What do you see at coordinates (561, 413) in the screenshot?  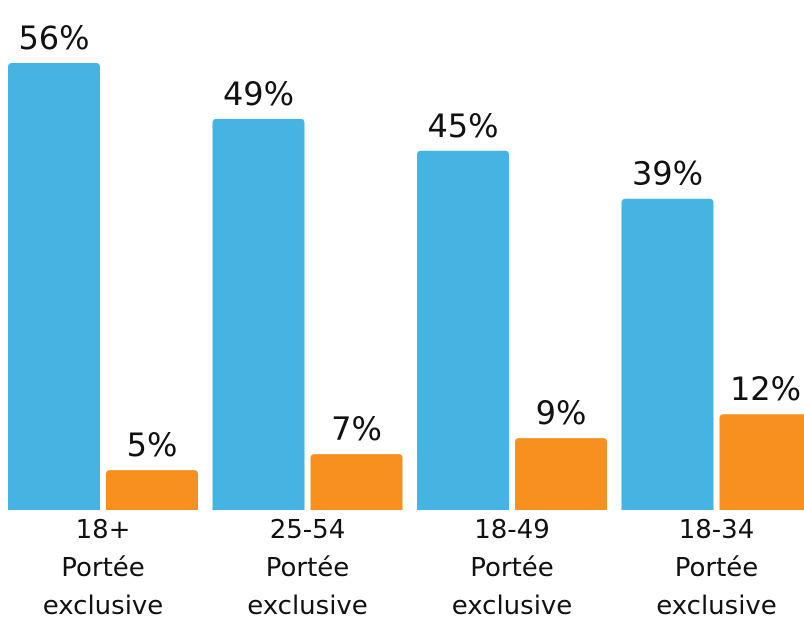 I see `value-label: 9%` at bounding box center [561, 413].